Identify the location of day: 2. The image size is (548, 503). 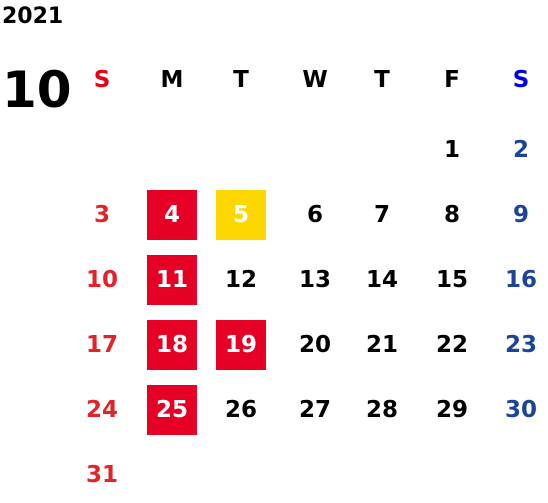
(520, 150).